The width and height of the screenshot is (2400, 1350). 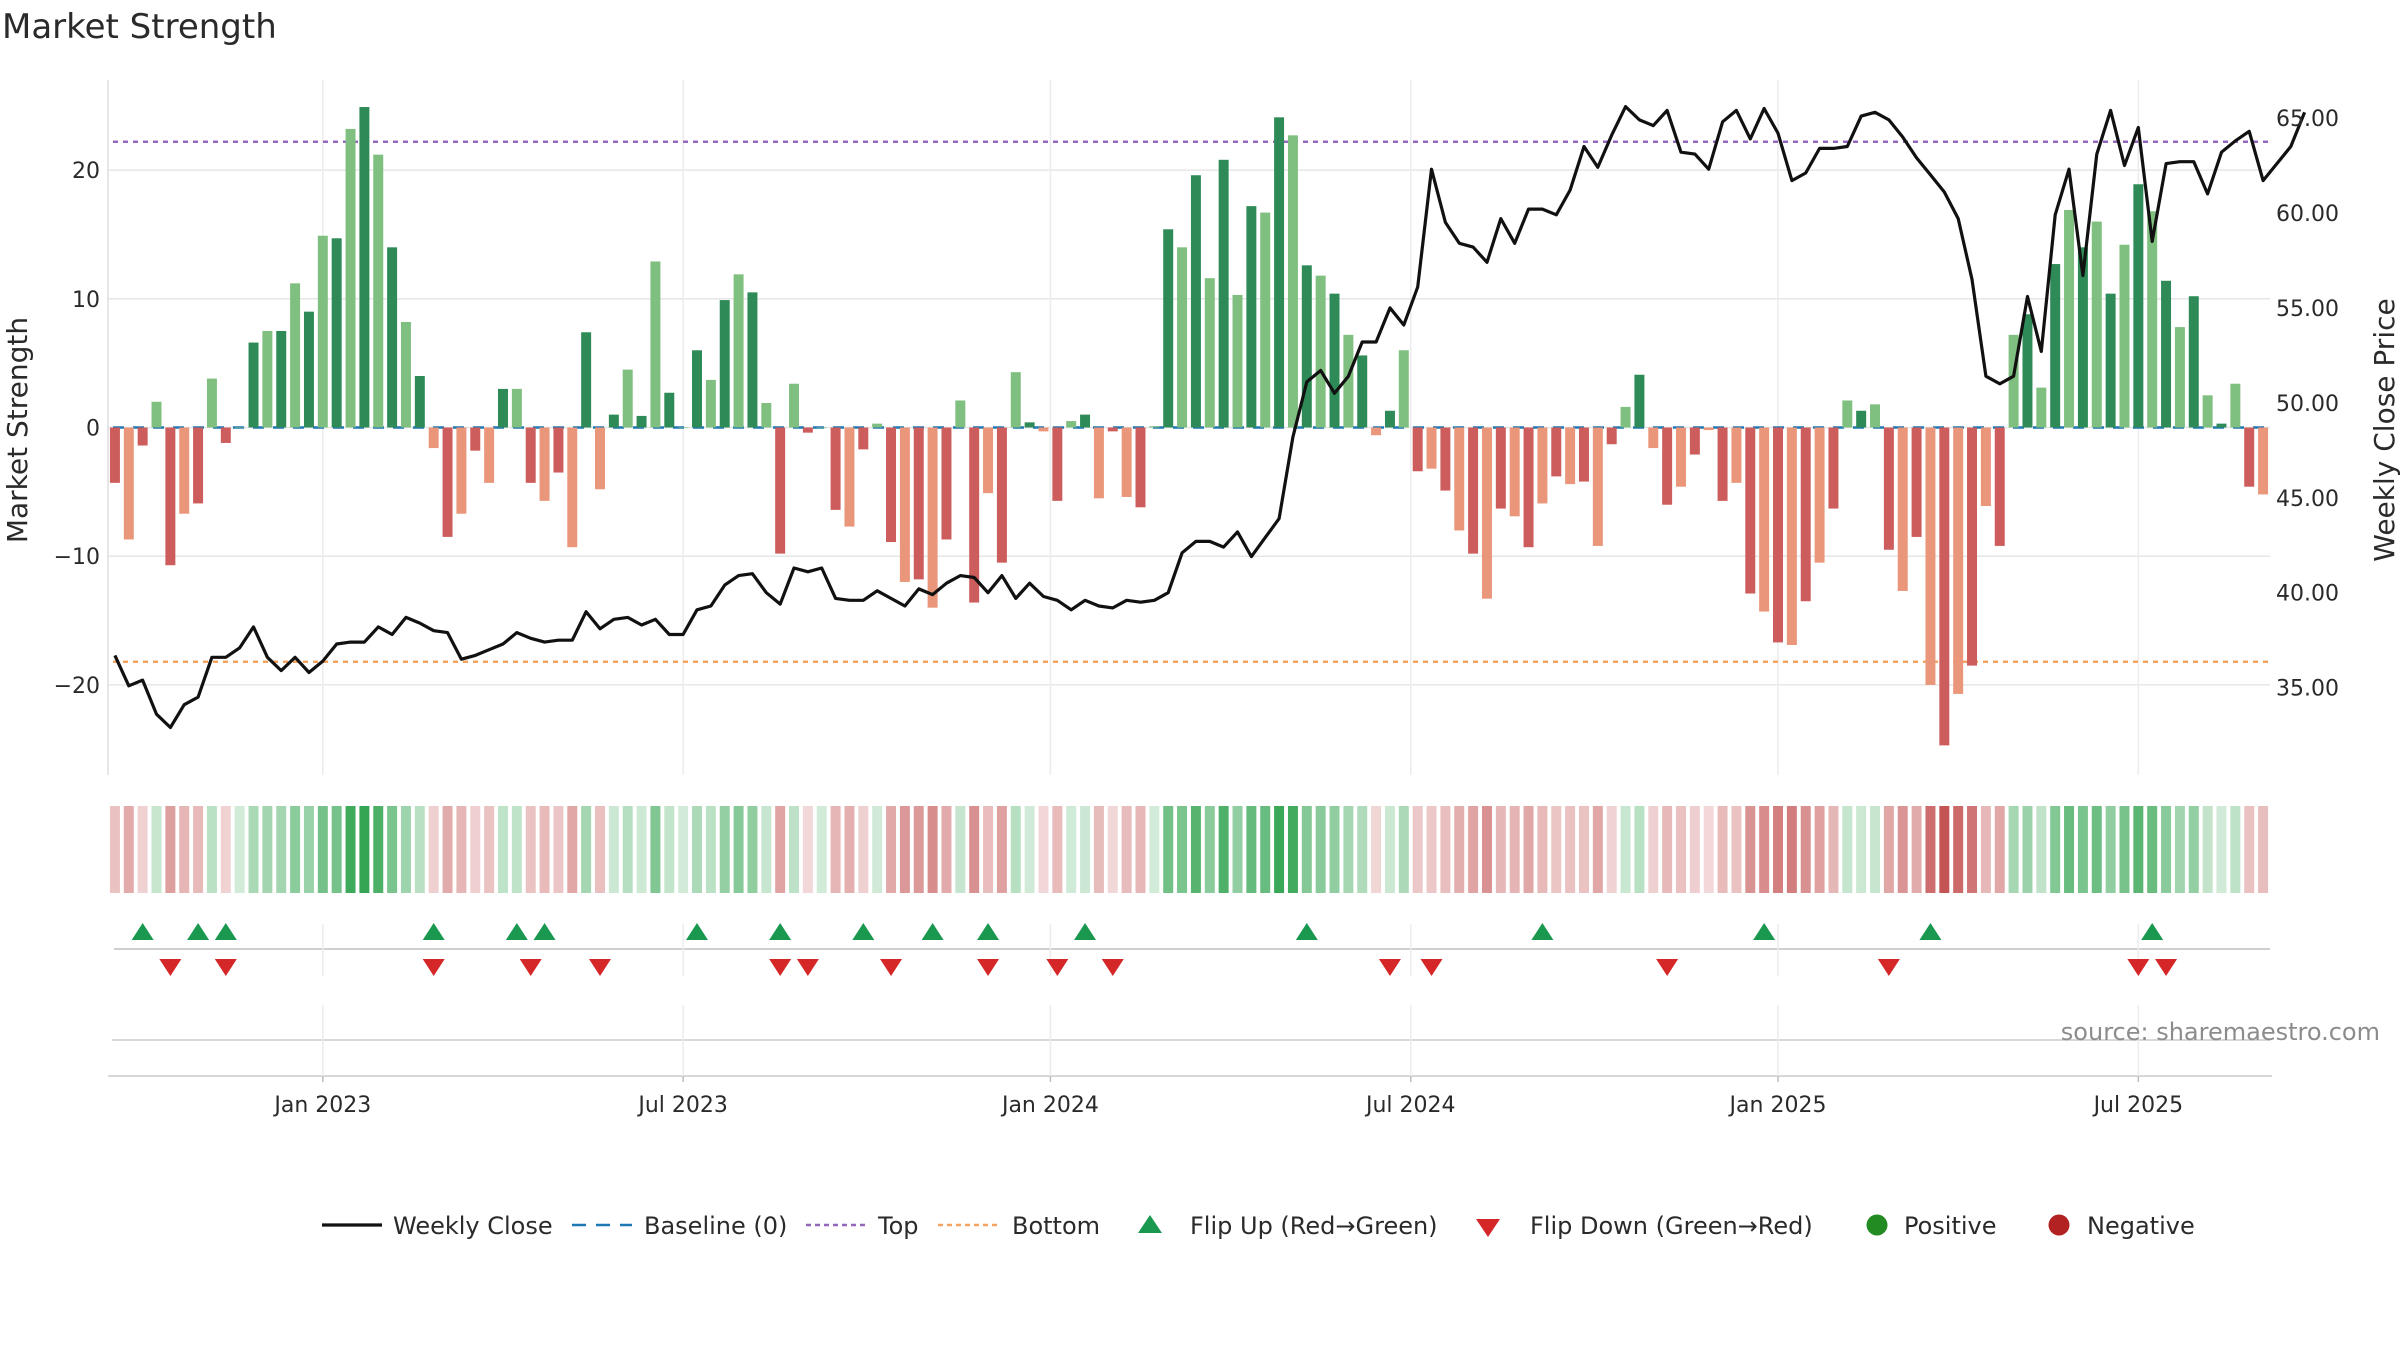 I want to click on chart-title: Market Strength, so click(x=139, y=27).